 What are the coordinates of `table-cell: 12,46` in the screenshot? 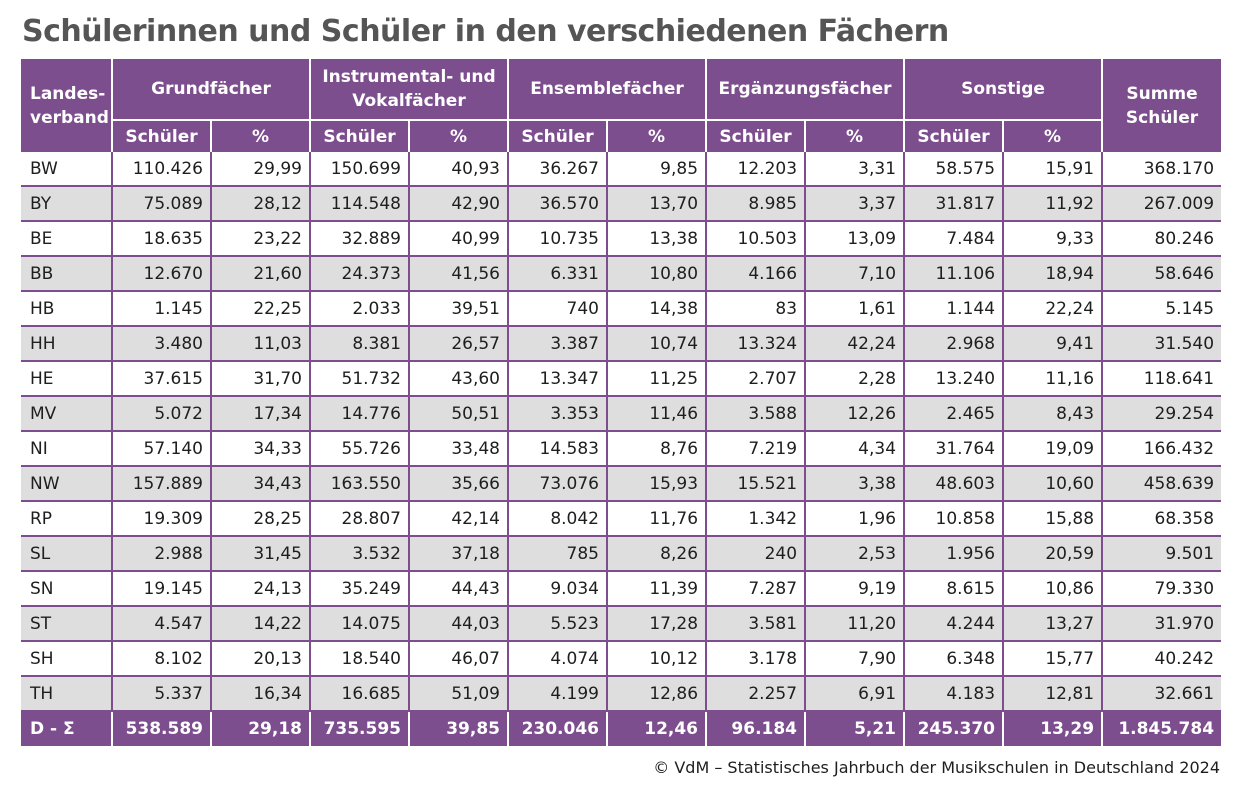 It's located at (657, 728).